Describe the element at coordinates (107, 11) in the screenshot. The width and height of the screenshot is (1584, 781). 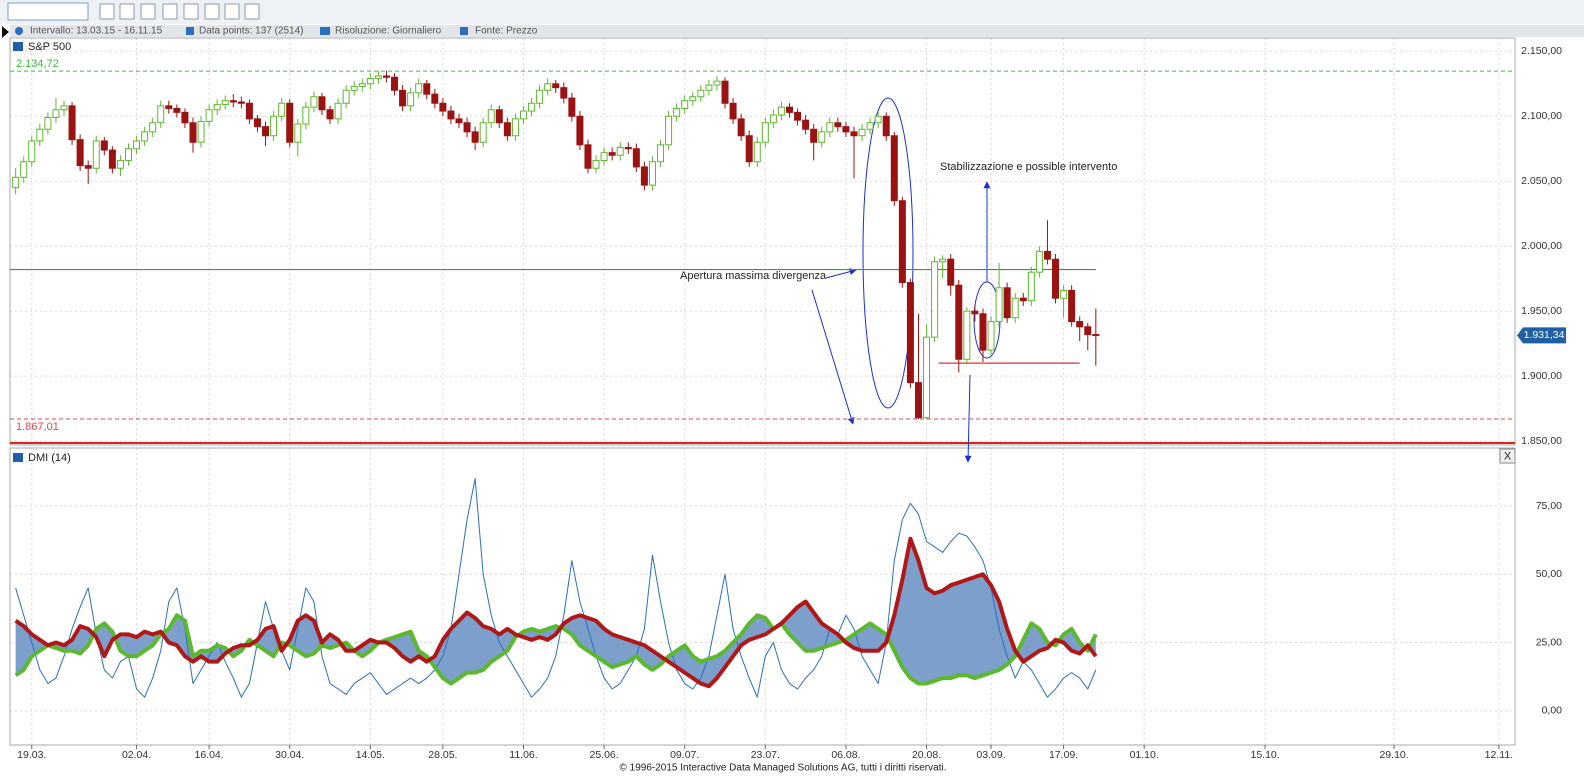
I see `tool-zoom` at that location.